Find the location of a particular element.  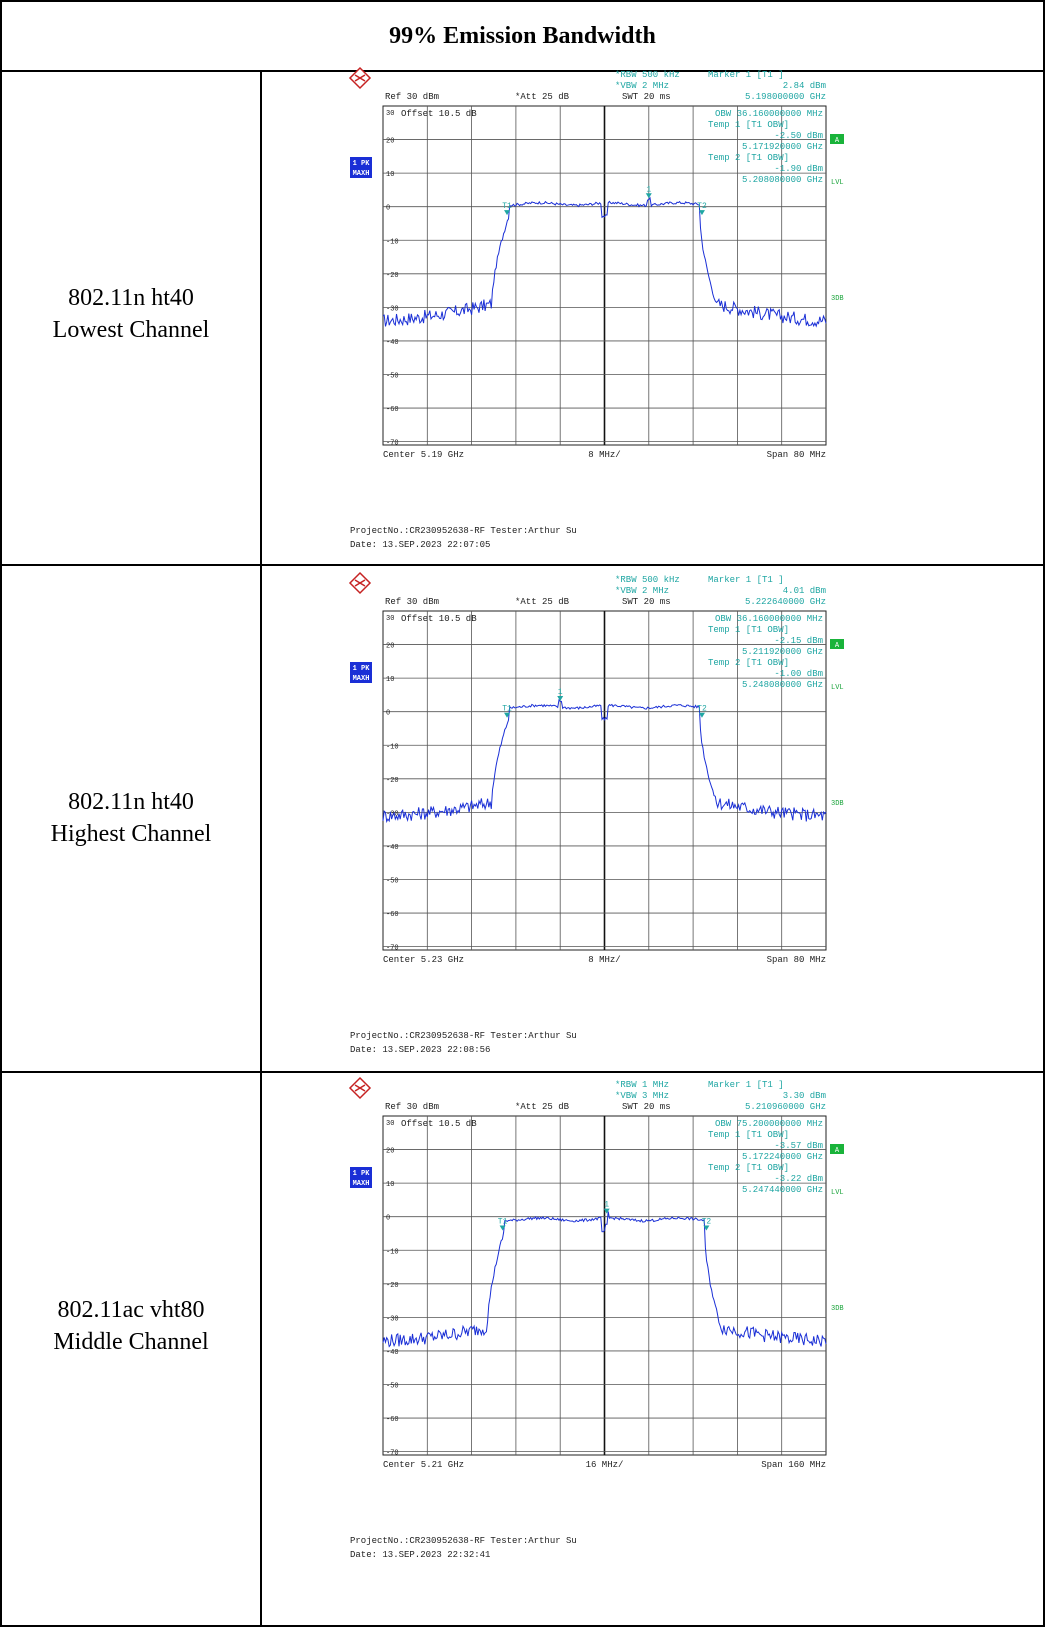

obw-label: OBW 75.200000000 MHz is located at coordinates (769, 1124).